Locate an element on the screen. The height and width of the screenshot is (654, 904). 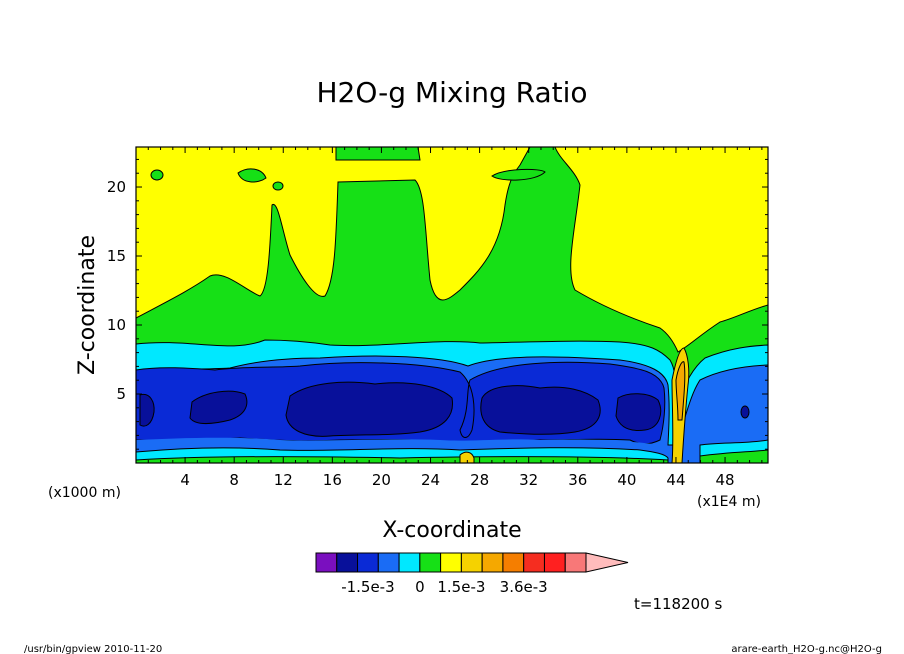
x-tick-label: 16 is located at coordinates (332, 480).